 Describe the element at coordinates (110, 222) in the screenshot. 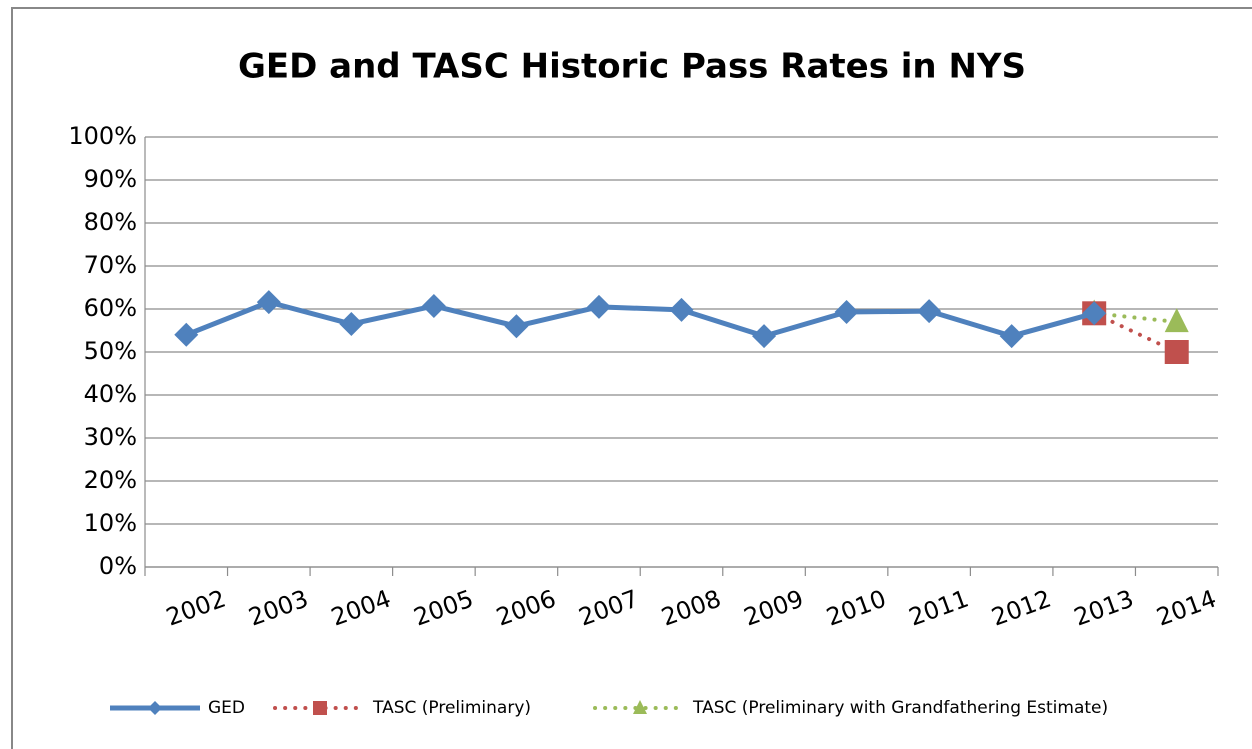

I see `y-tick-label: 80%` at that location.